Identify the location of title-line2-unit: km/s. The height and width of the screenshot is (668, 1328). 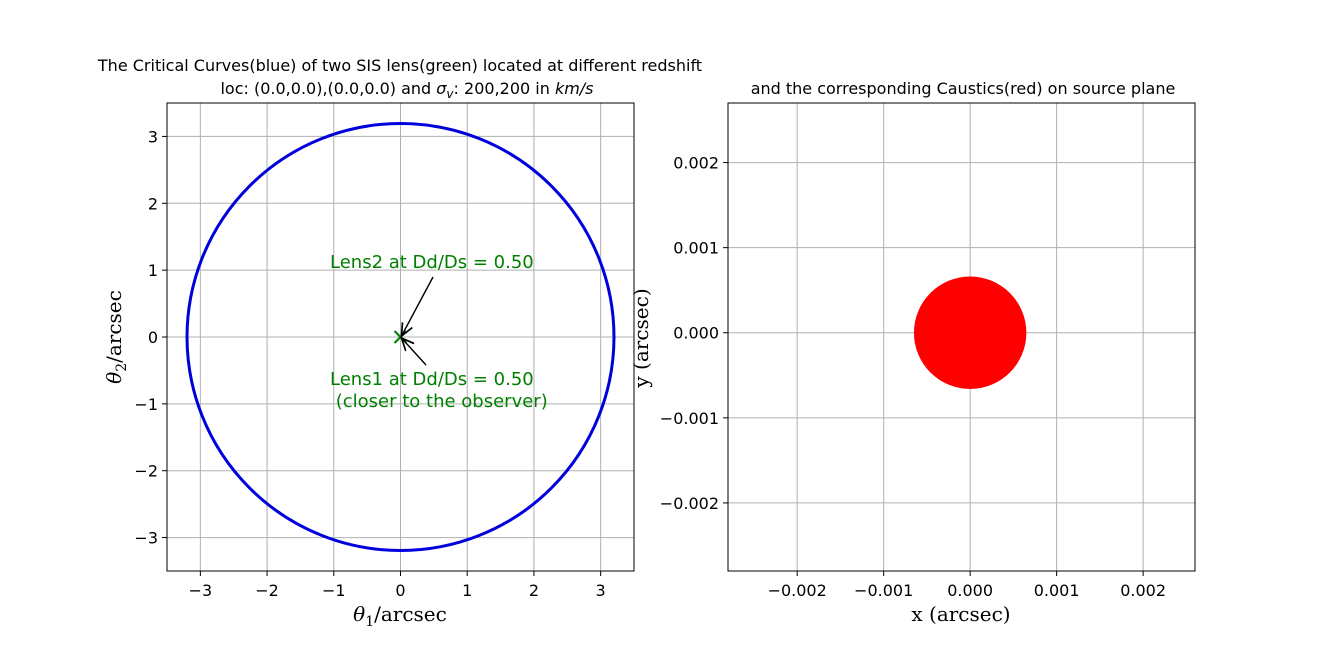
(574, 88).